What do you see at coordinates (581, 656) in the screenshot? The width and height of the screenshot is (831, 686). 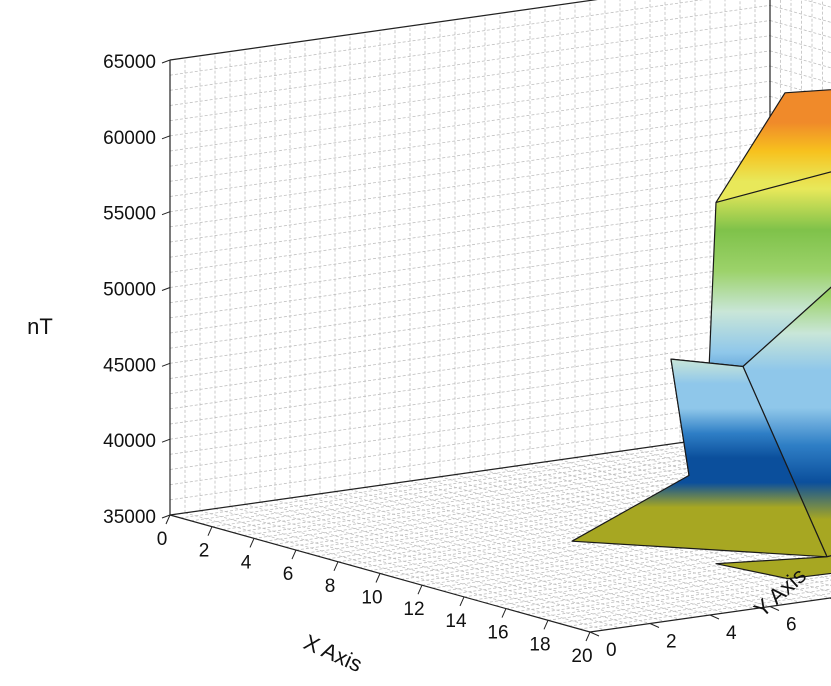 I see `x-tick-label: 20` at bounding box center [581, 656].